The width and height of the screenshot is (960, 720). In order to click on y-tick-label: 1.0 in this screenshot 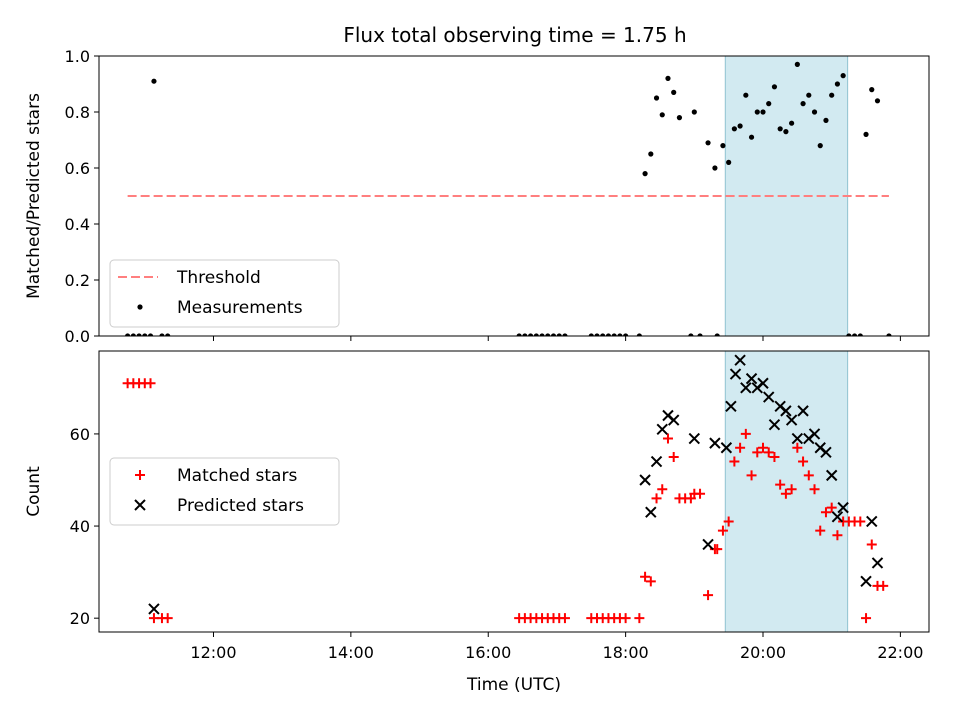, I will do `click(77, 56)`.